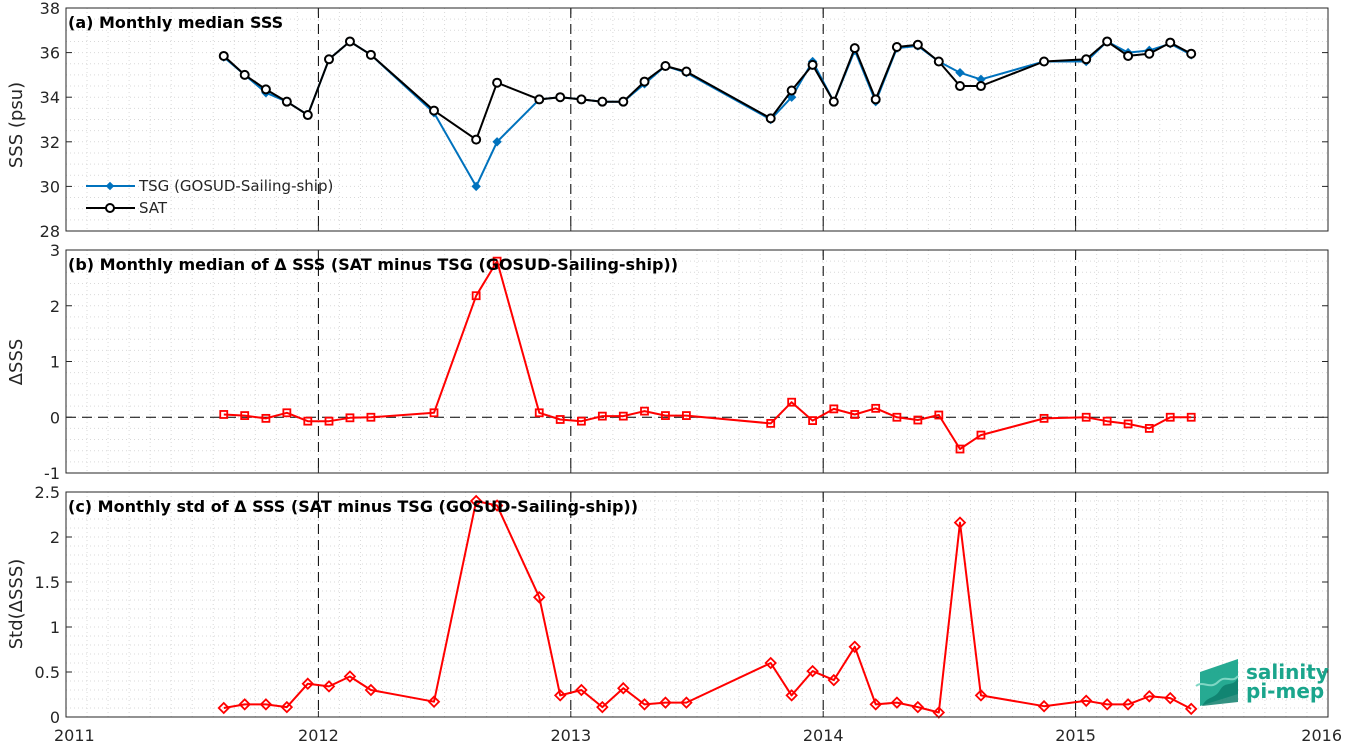  What do you see at coordinates (823, 735) in the screenshot?
I see `x-tick-label: 2014` at bounding box center [823, 735].